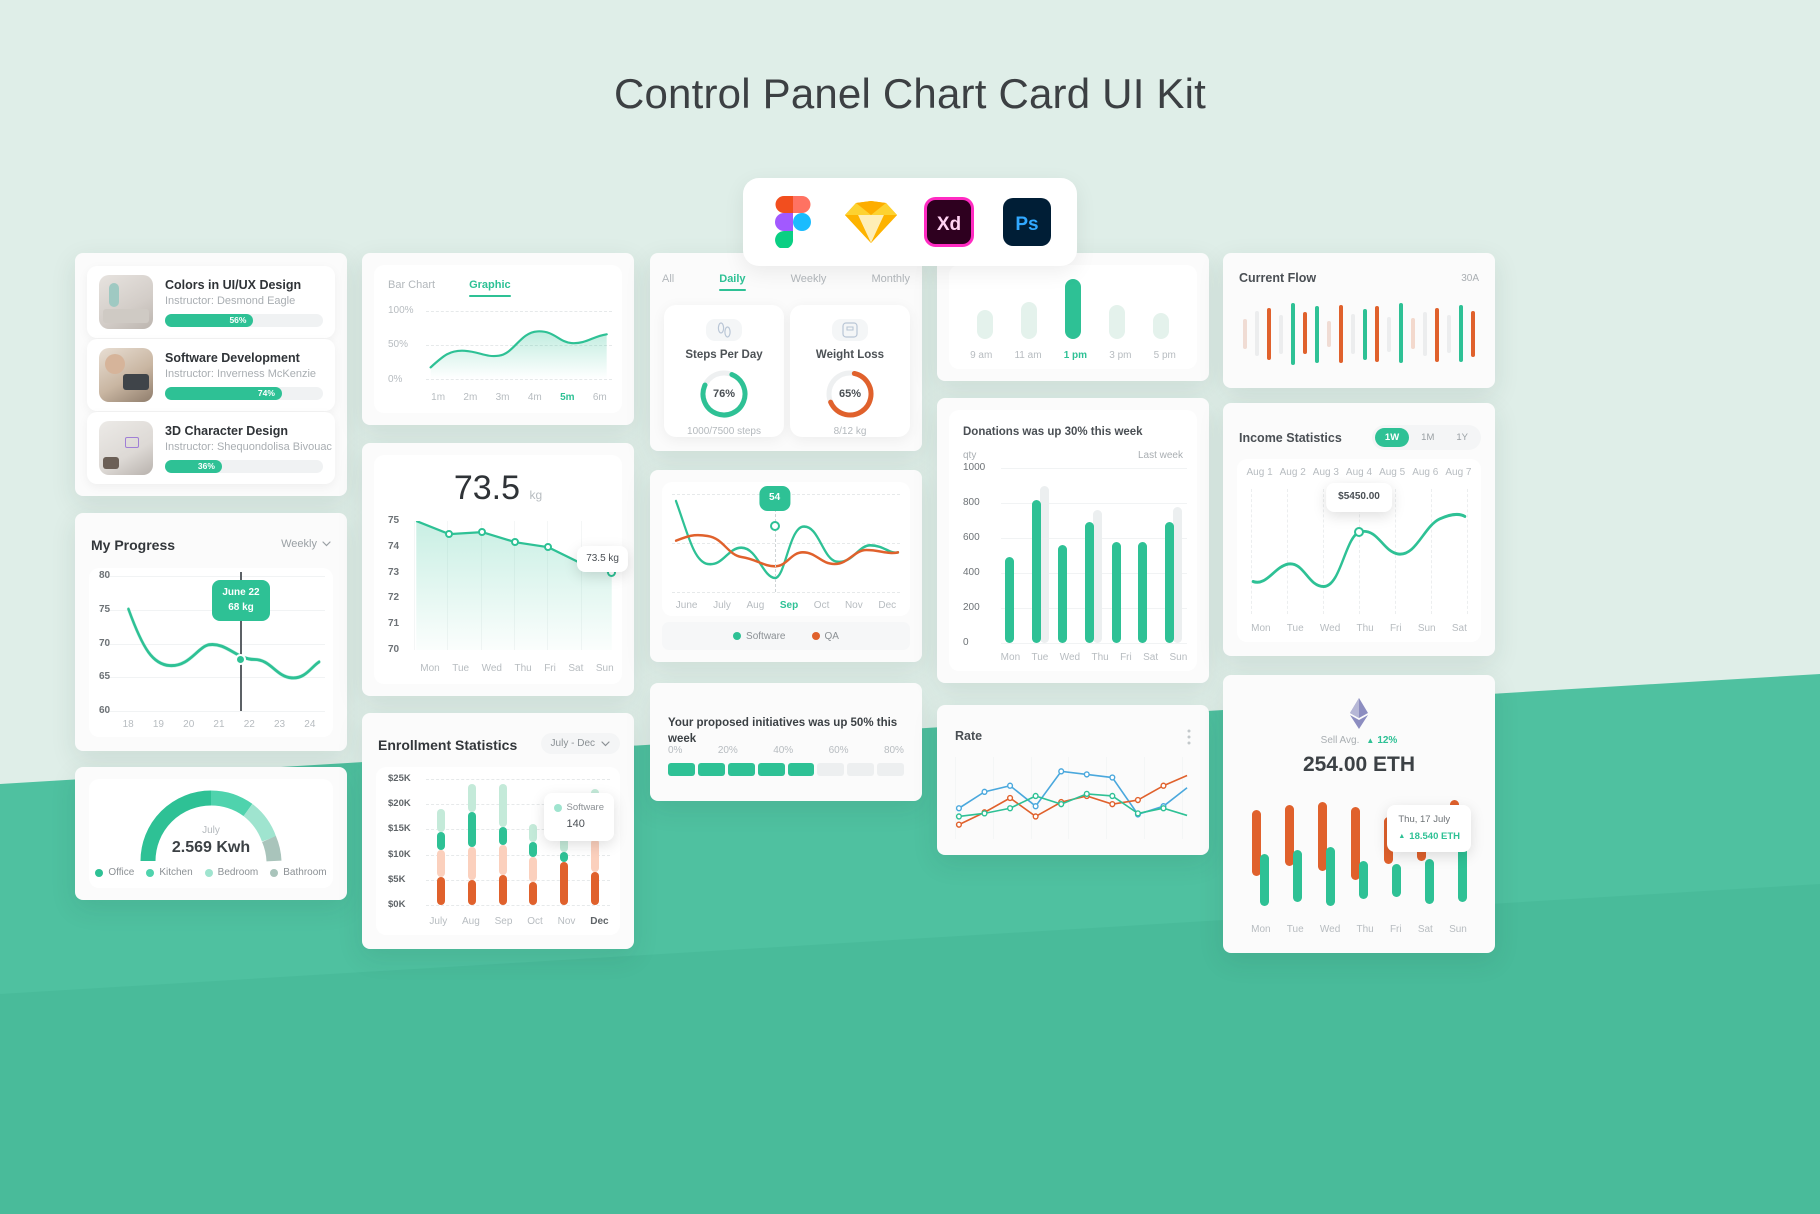 Image resolution: width=1820 pixels, height=1214 pixels. Describe the element at coordinates (471, 921) in the screenshot. I see `x-tick: Aug` at that location.